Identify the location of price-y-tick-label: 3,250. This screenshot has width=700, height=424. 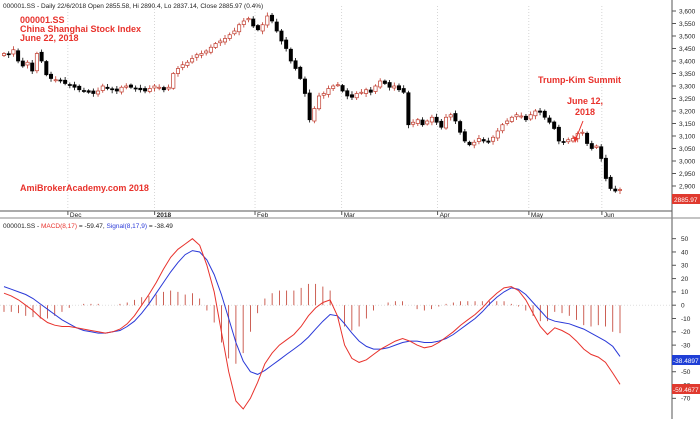
(687, 99).